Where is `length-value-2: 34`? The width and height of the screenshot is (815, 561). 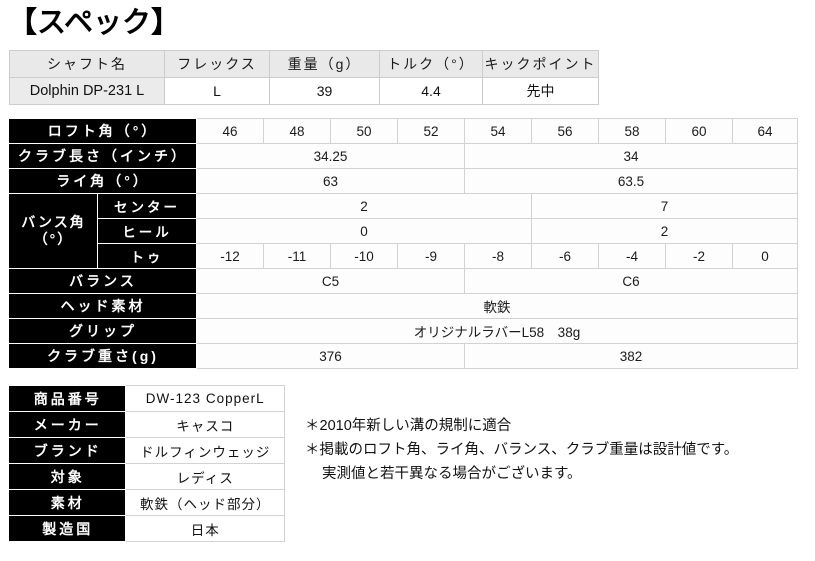 length-value-2: 34 is located at coordinates (631, 156).